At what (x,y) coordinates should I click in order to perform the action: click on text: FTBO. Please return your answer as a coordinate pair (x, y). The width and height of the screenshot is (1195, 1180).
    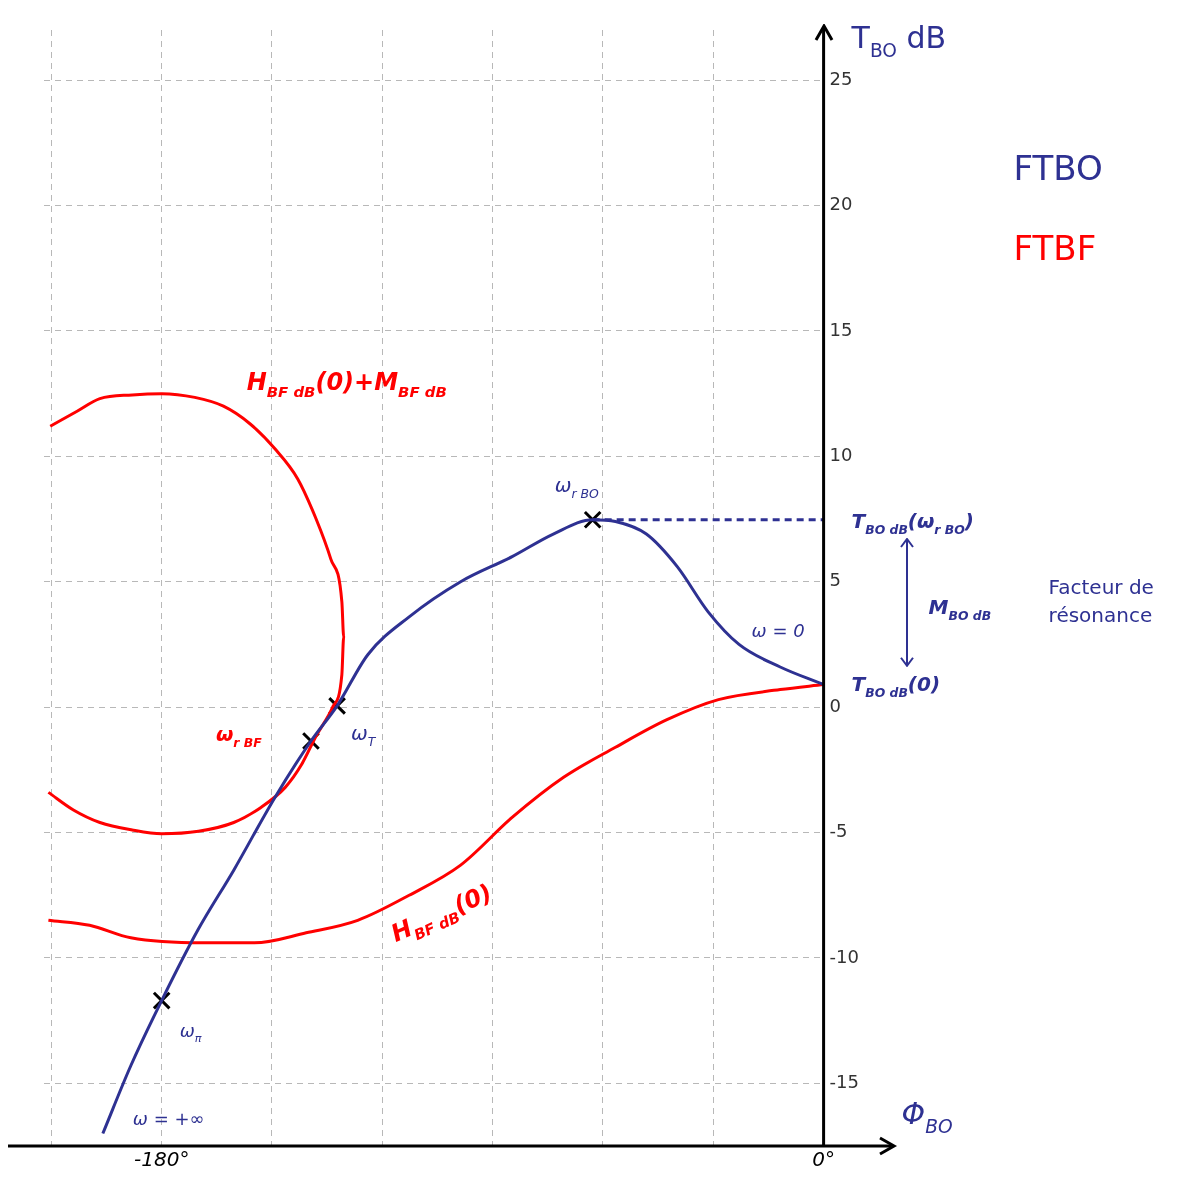
    Looking at the image, I should click on (1058, 168).